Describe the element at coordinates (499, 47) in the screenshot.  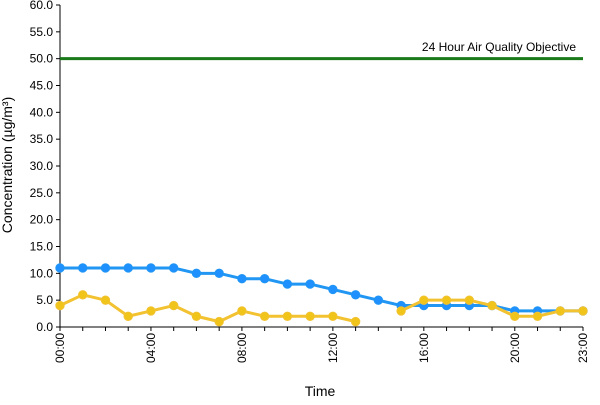
I see `reference-line-label: 24 Hour Air Quality Objective` at that location.